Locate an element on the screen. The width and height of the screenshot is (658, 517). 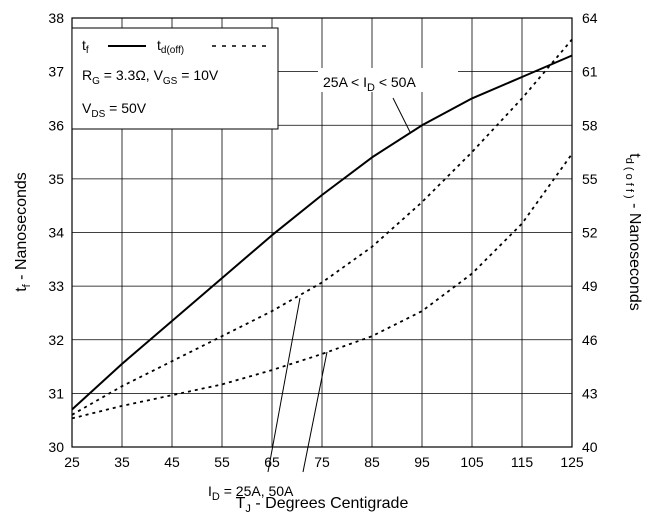
x-tick-label: 55 is located at coordinates (222, 462).